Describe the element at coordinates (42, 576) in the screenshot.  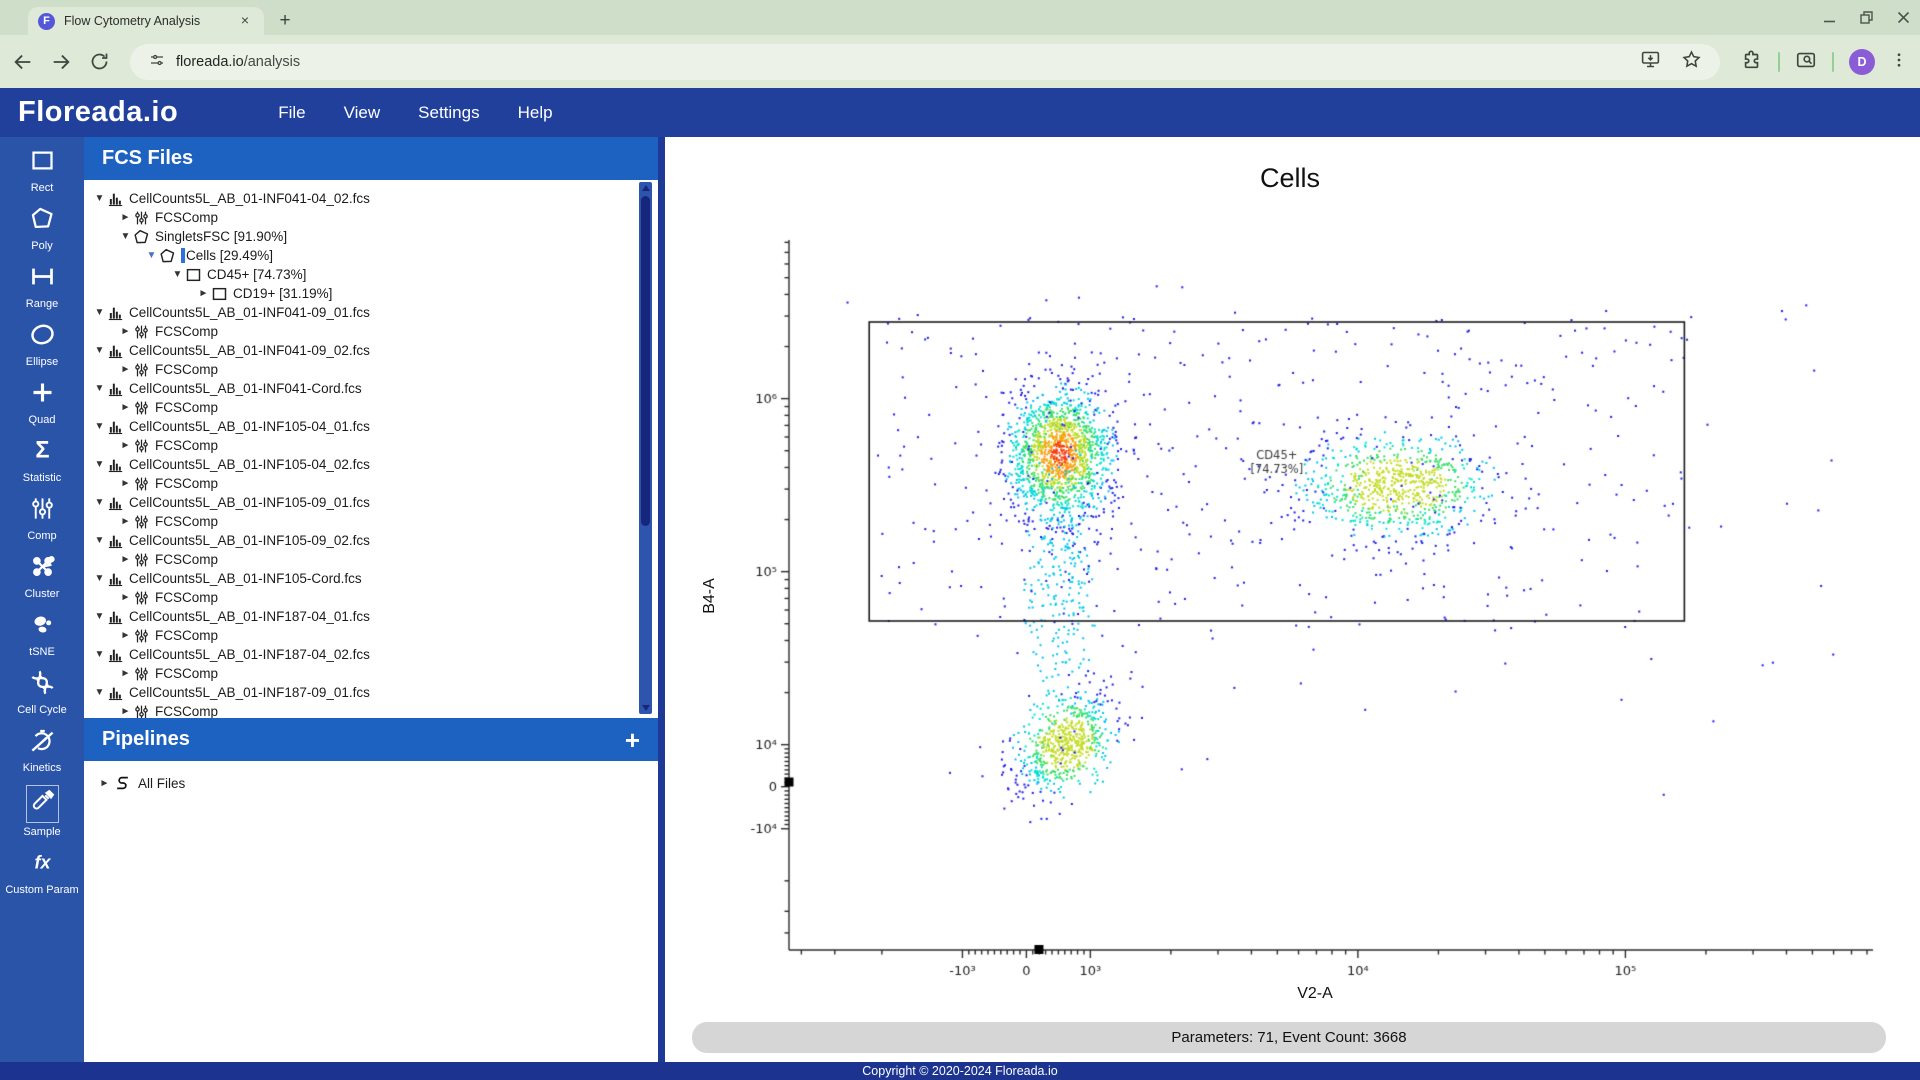
I see `sidebar-tool-cluster: Cluster` at that location.